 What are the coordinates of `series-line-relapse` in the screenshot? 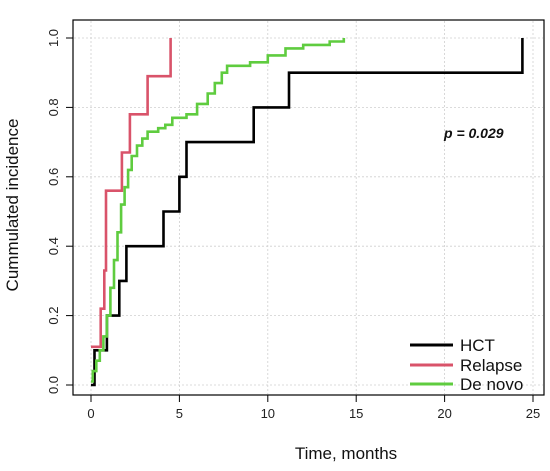 It's located at (131, 193).